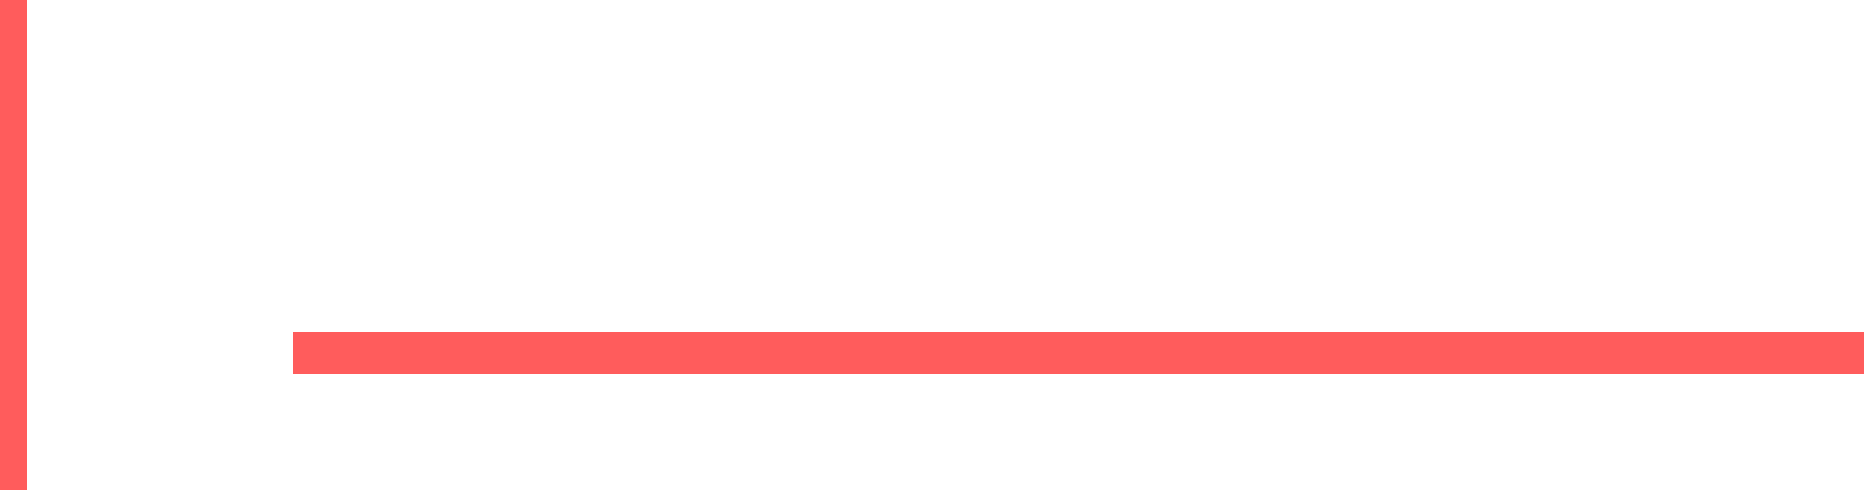  What do you see at coordinates (1078, 353) in the screenshot?
I see `horizontal-accent-bar` at bounding box center [1078, 353].